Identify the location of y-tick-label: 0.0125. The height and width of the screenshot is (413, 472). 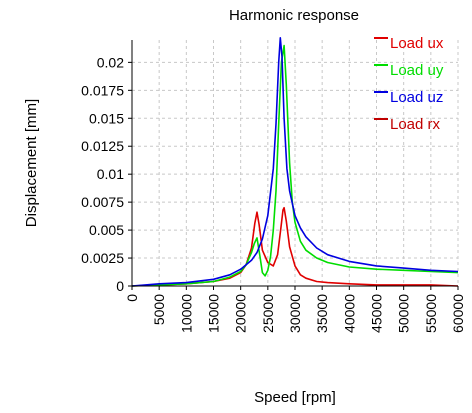
(102, 146).